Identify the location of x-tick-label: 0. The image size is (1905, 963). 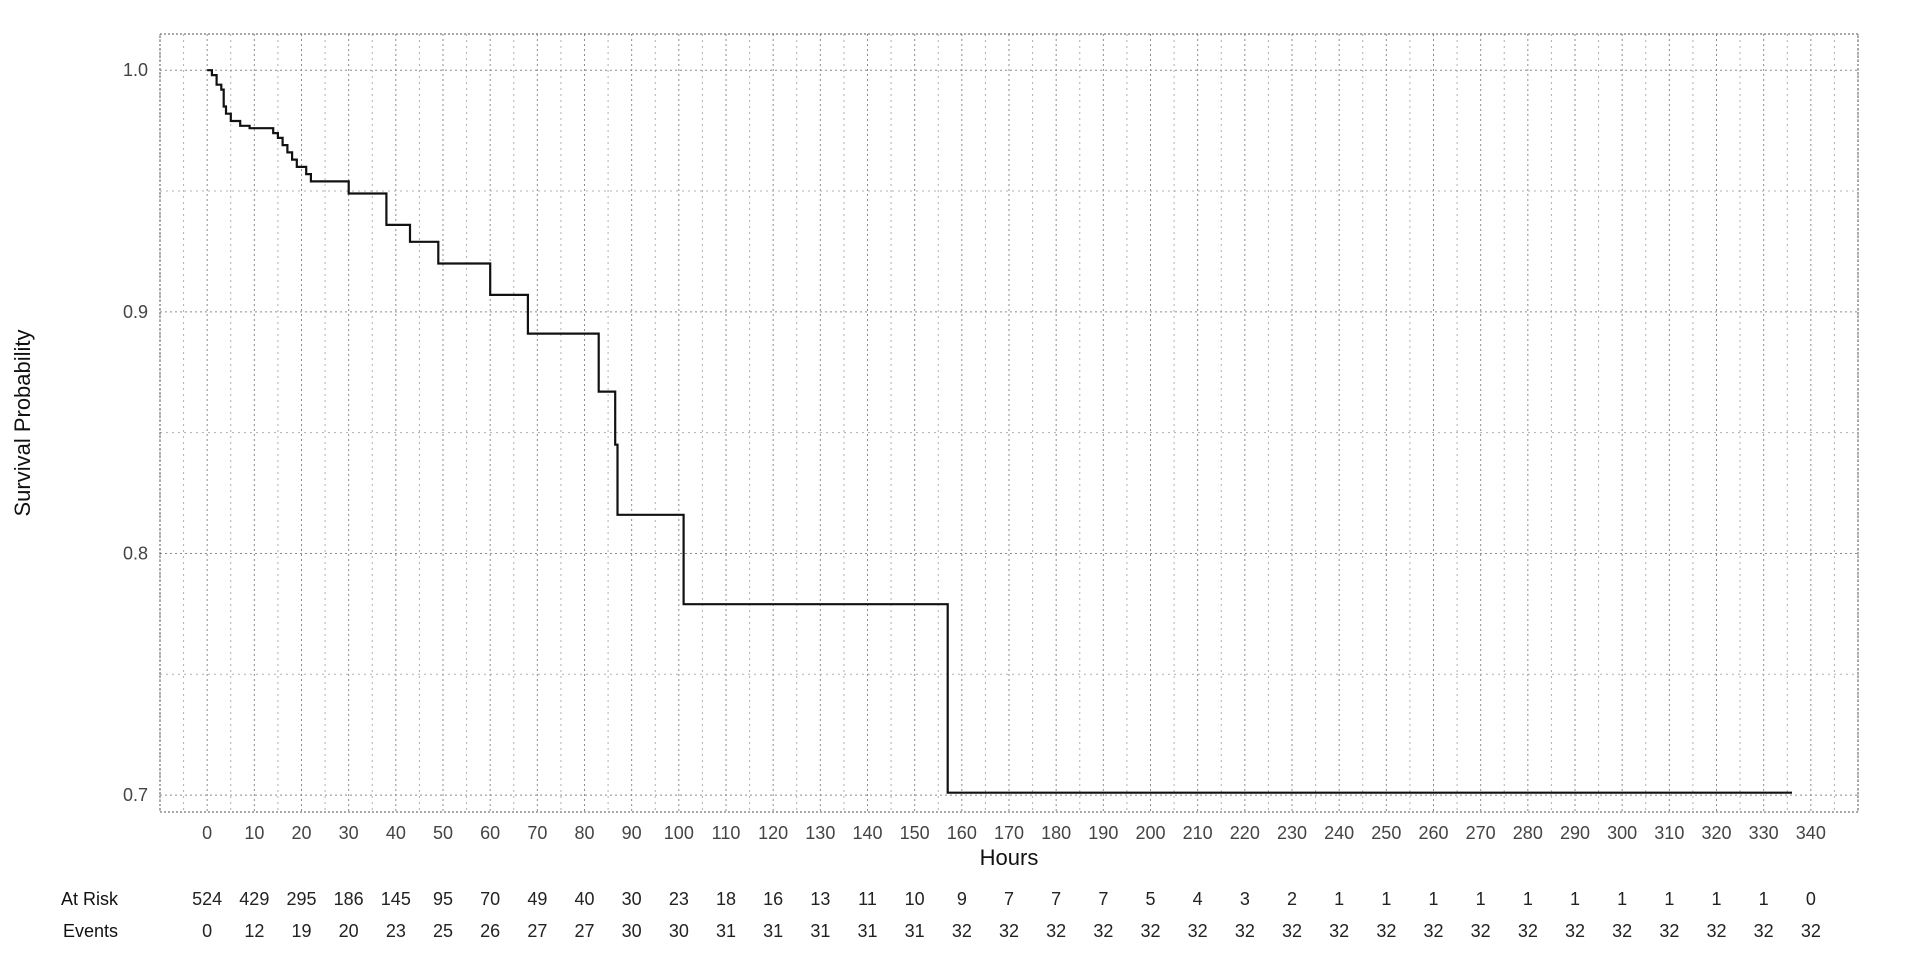
(207, 833).